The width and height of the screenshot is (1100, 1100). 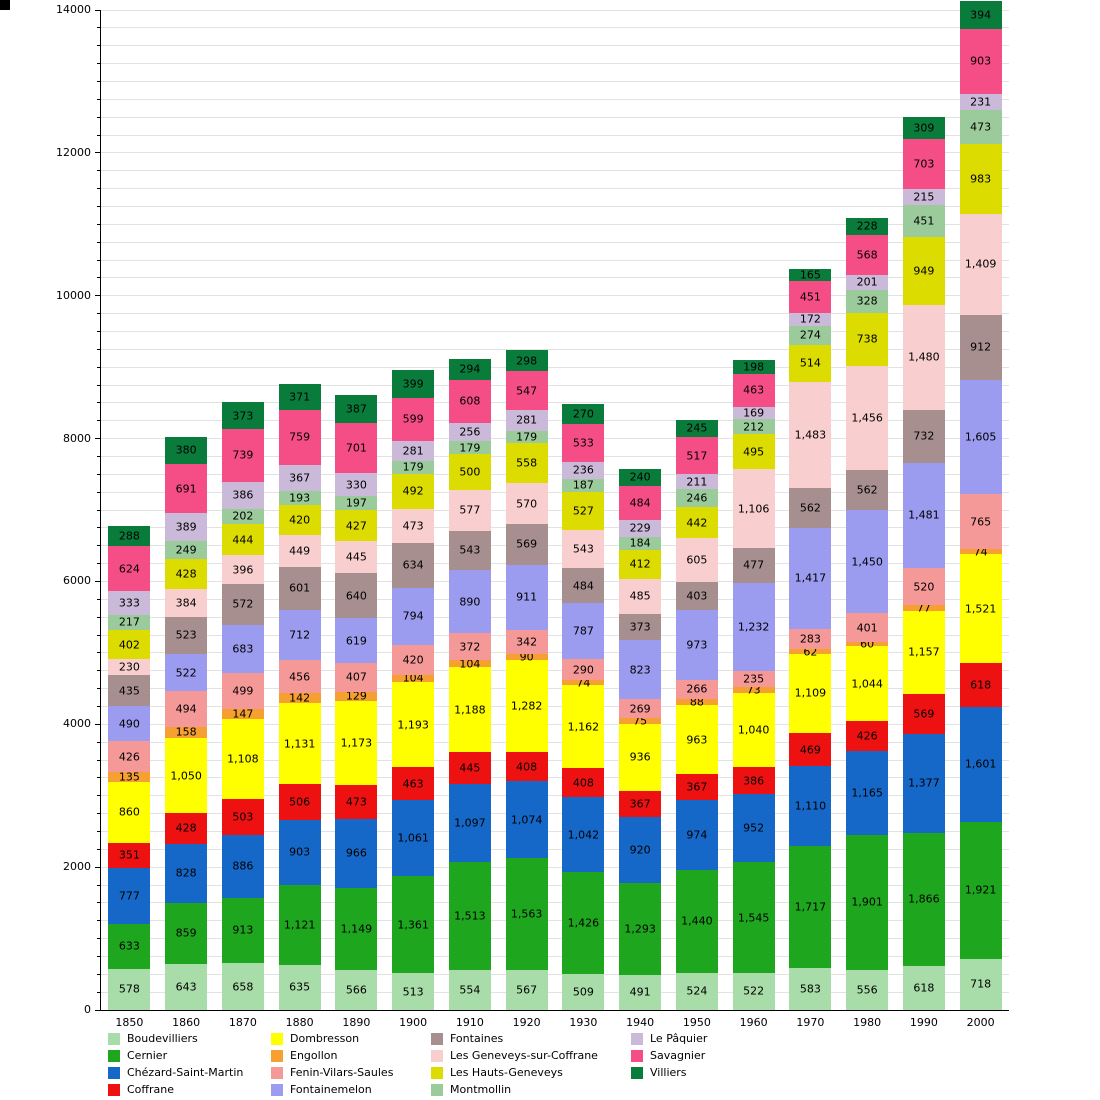 I want to click on bar-segment-1940-Villiers: 240, so click(x=640, y=477).